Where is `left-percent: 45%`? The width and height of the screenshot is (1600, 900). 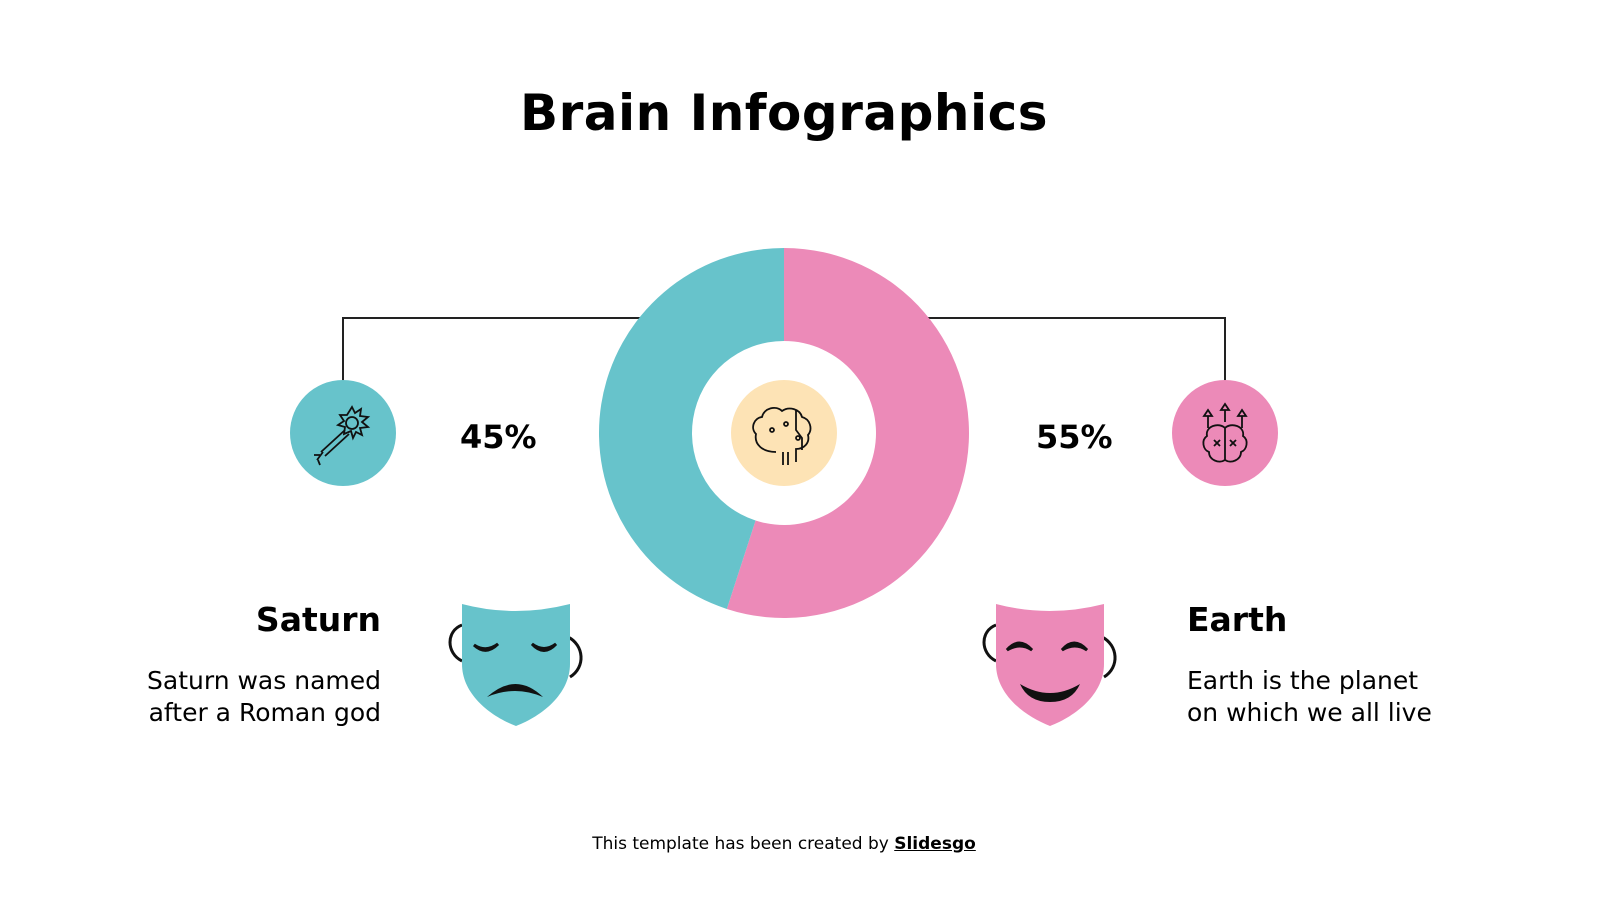 left-percent: 45% is located at coordinates (498, 437).